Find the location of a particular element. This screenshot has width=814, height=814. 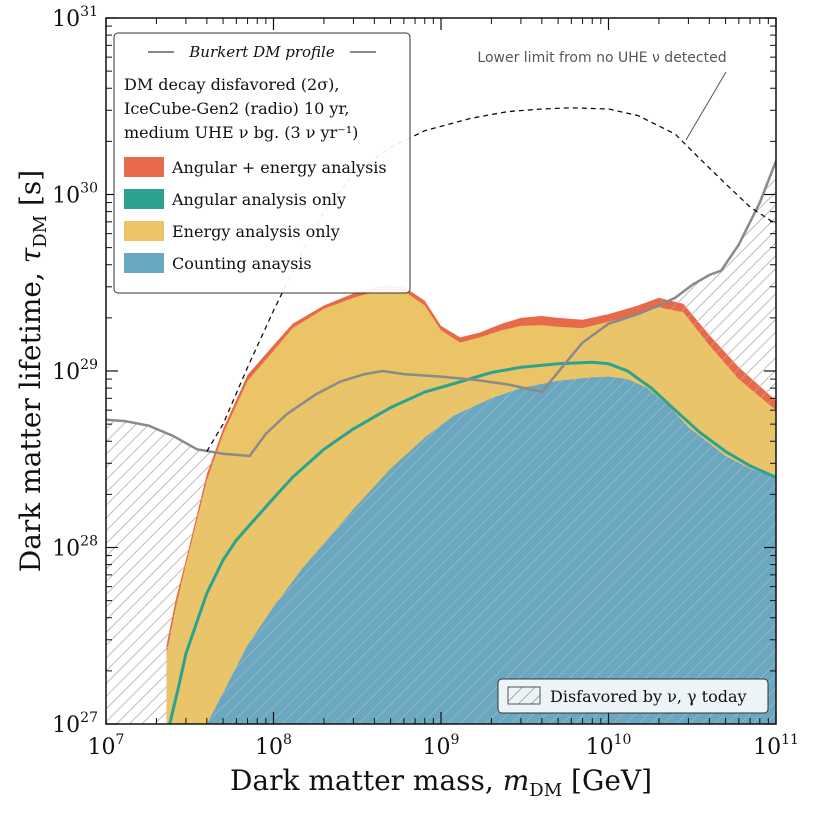

x-tick-label: 1011 is located at coordinates (776, 746).